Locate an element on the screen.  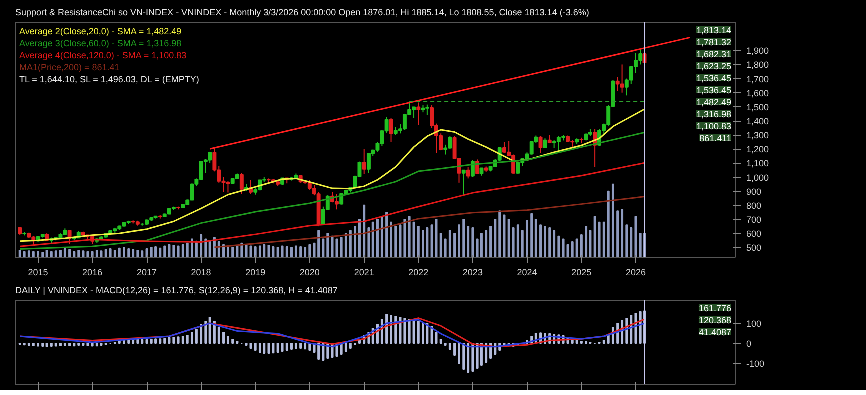
annotation: 1,100.83 is located at coordinates (714, 127).